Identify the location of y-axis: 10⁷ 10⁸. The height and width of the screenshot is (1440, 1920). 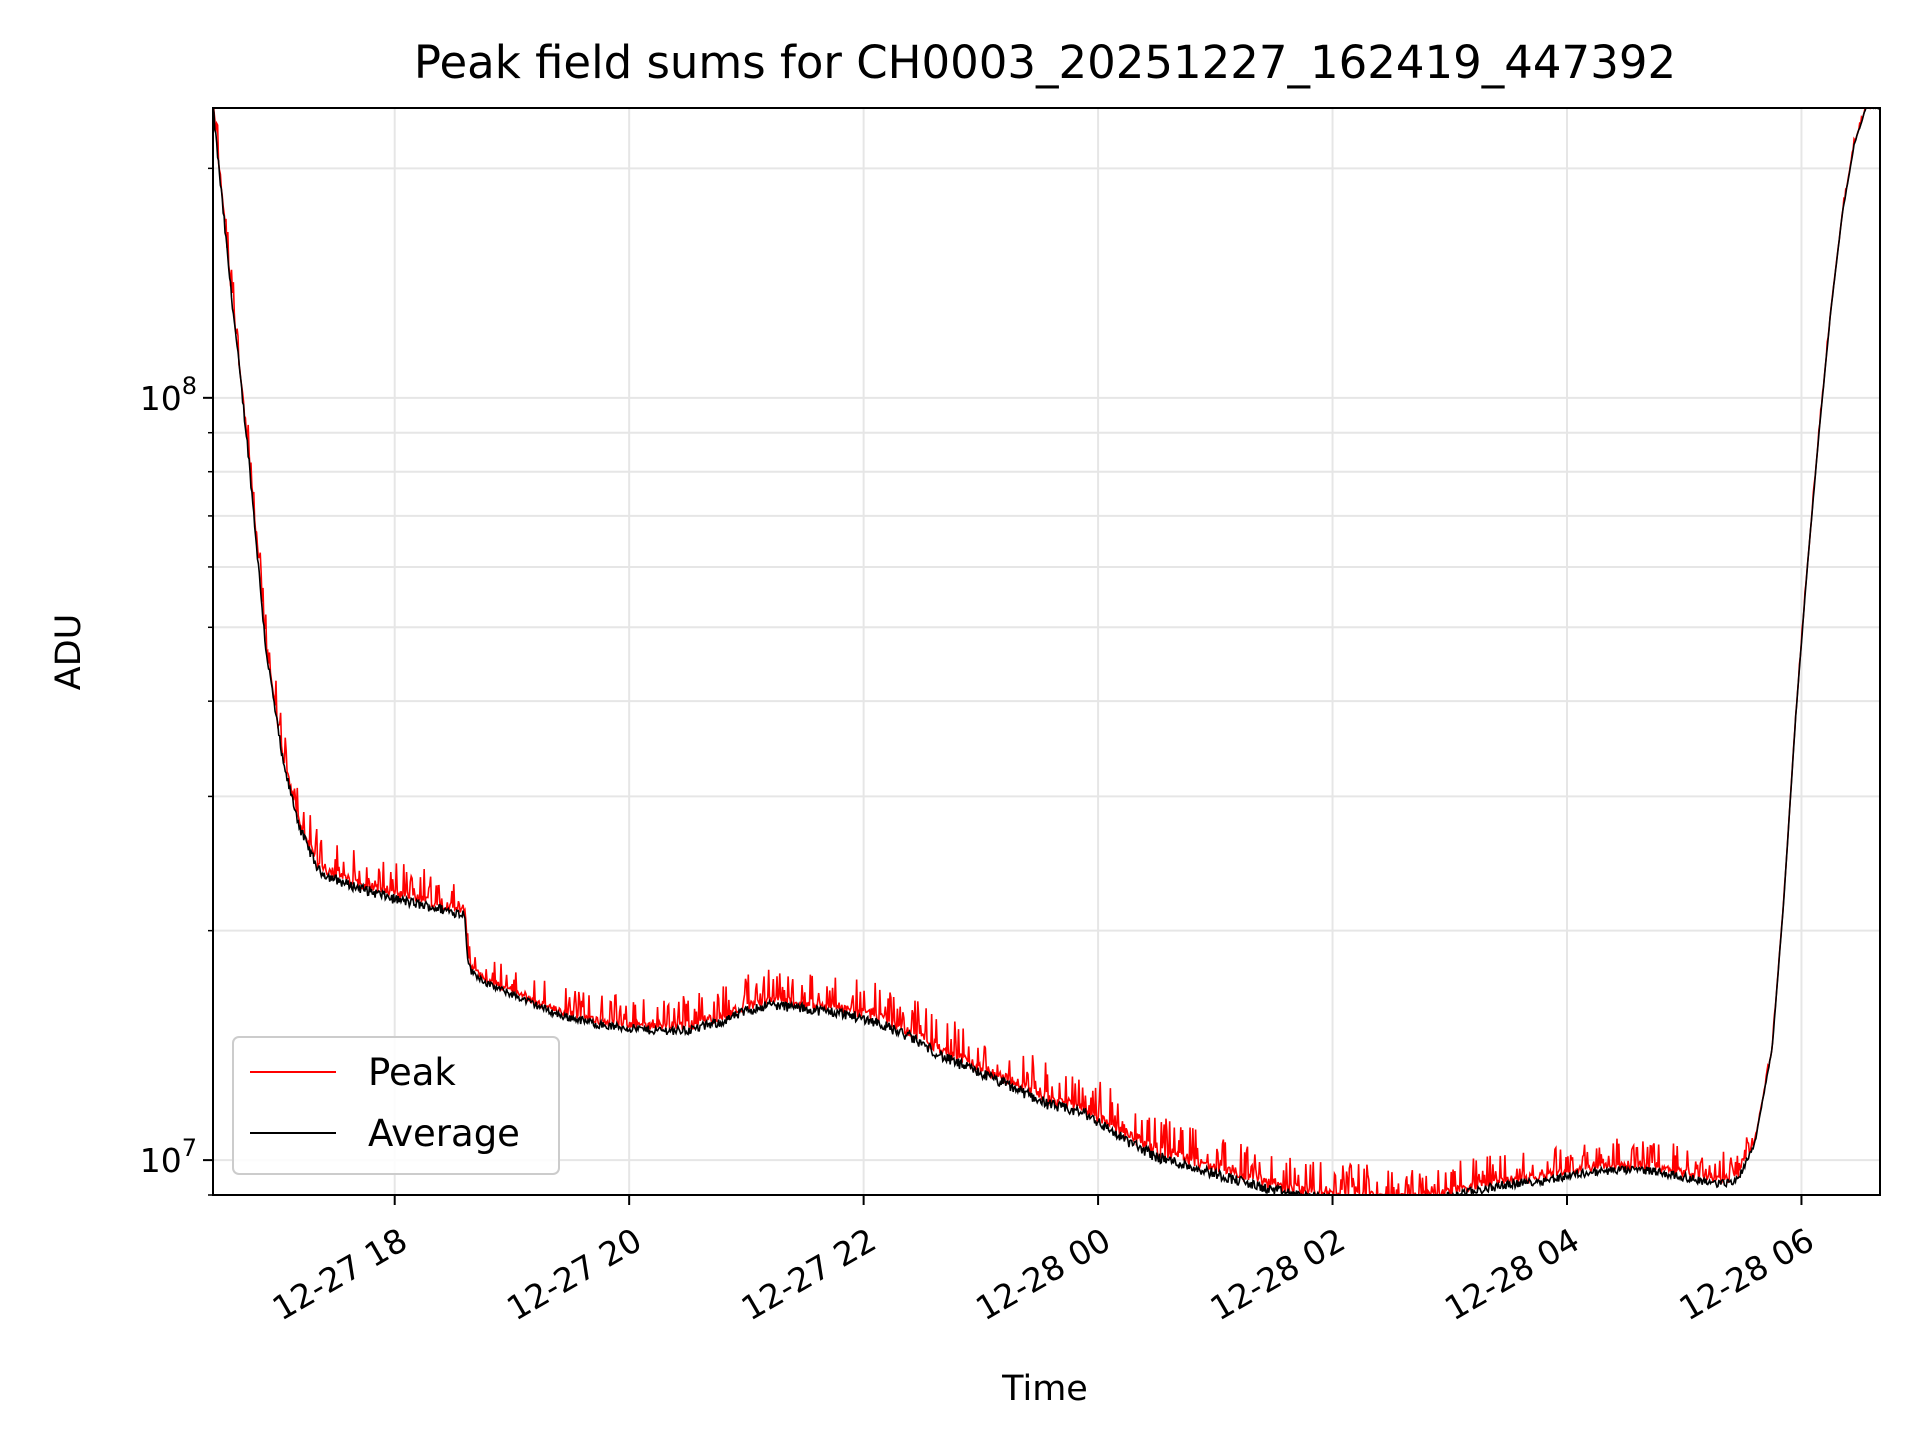
(176, 681).